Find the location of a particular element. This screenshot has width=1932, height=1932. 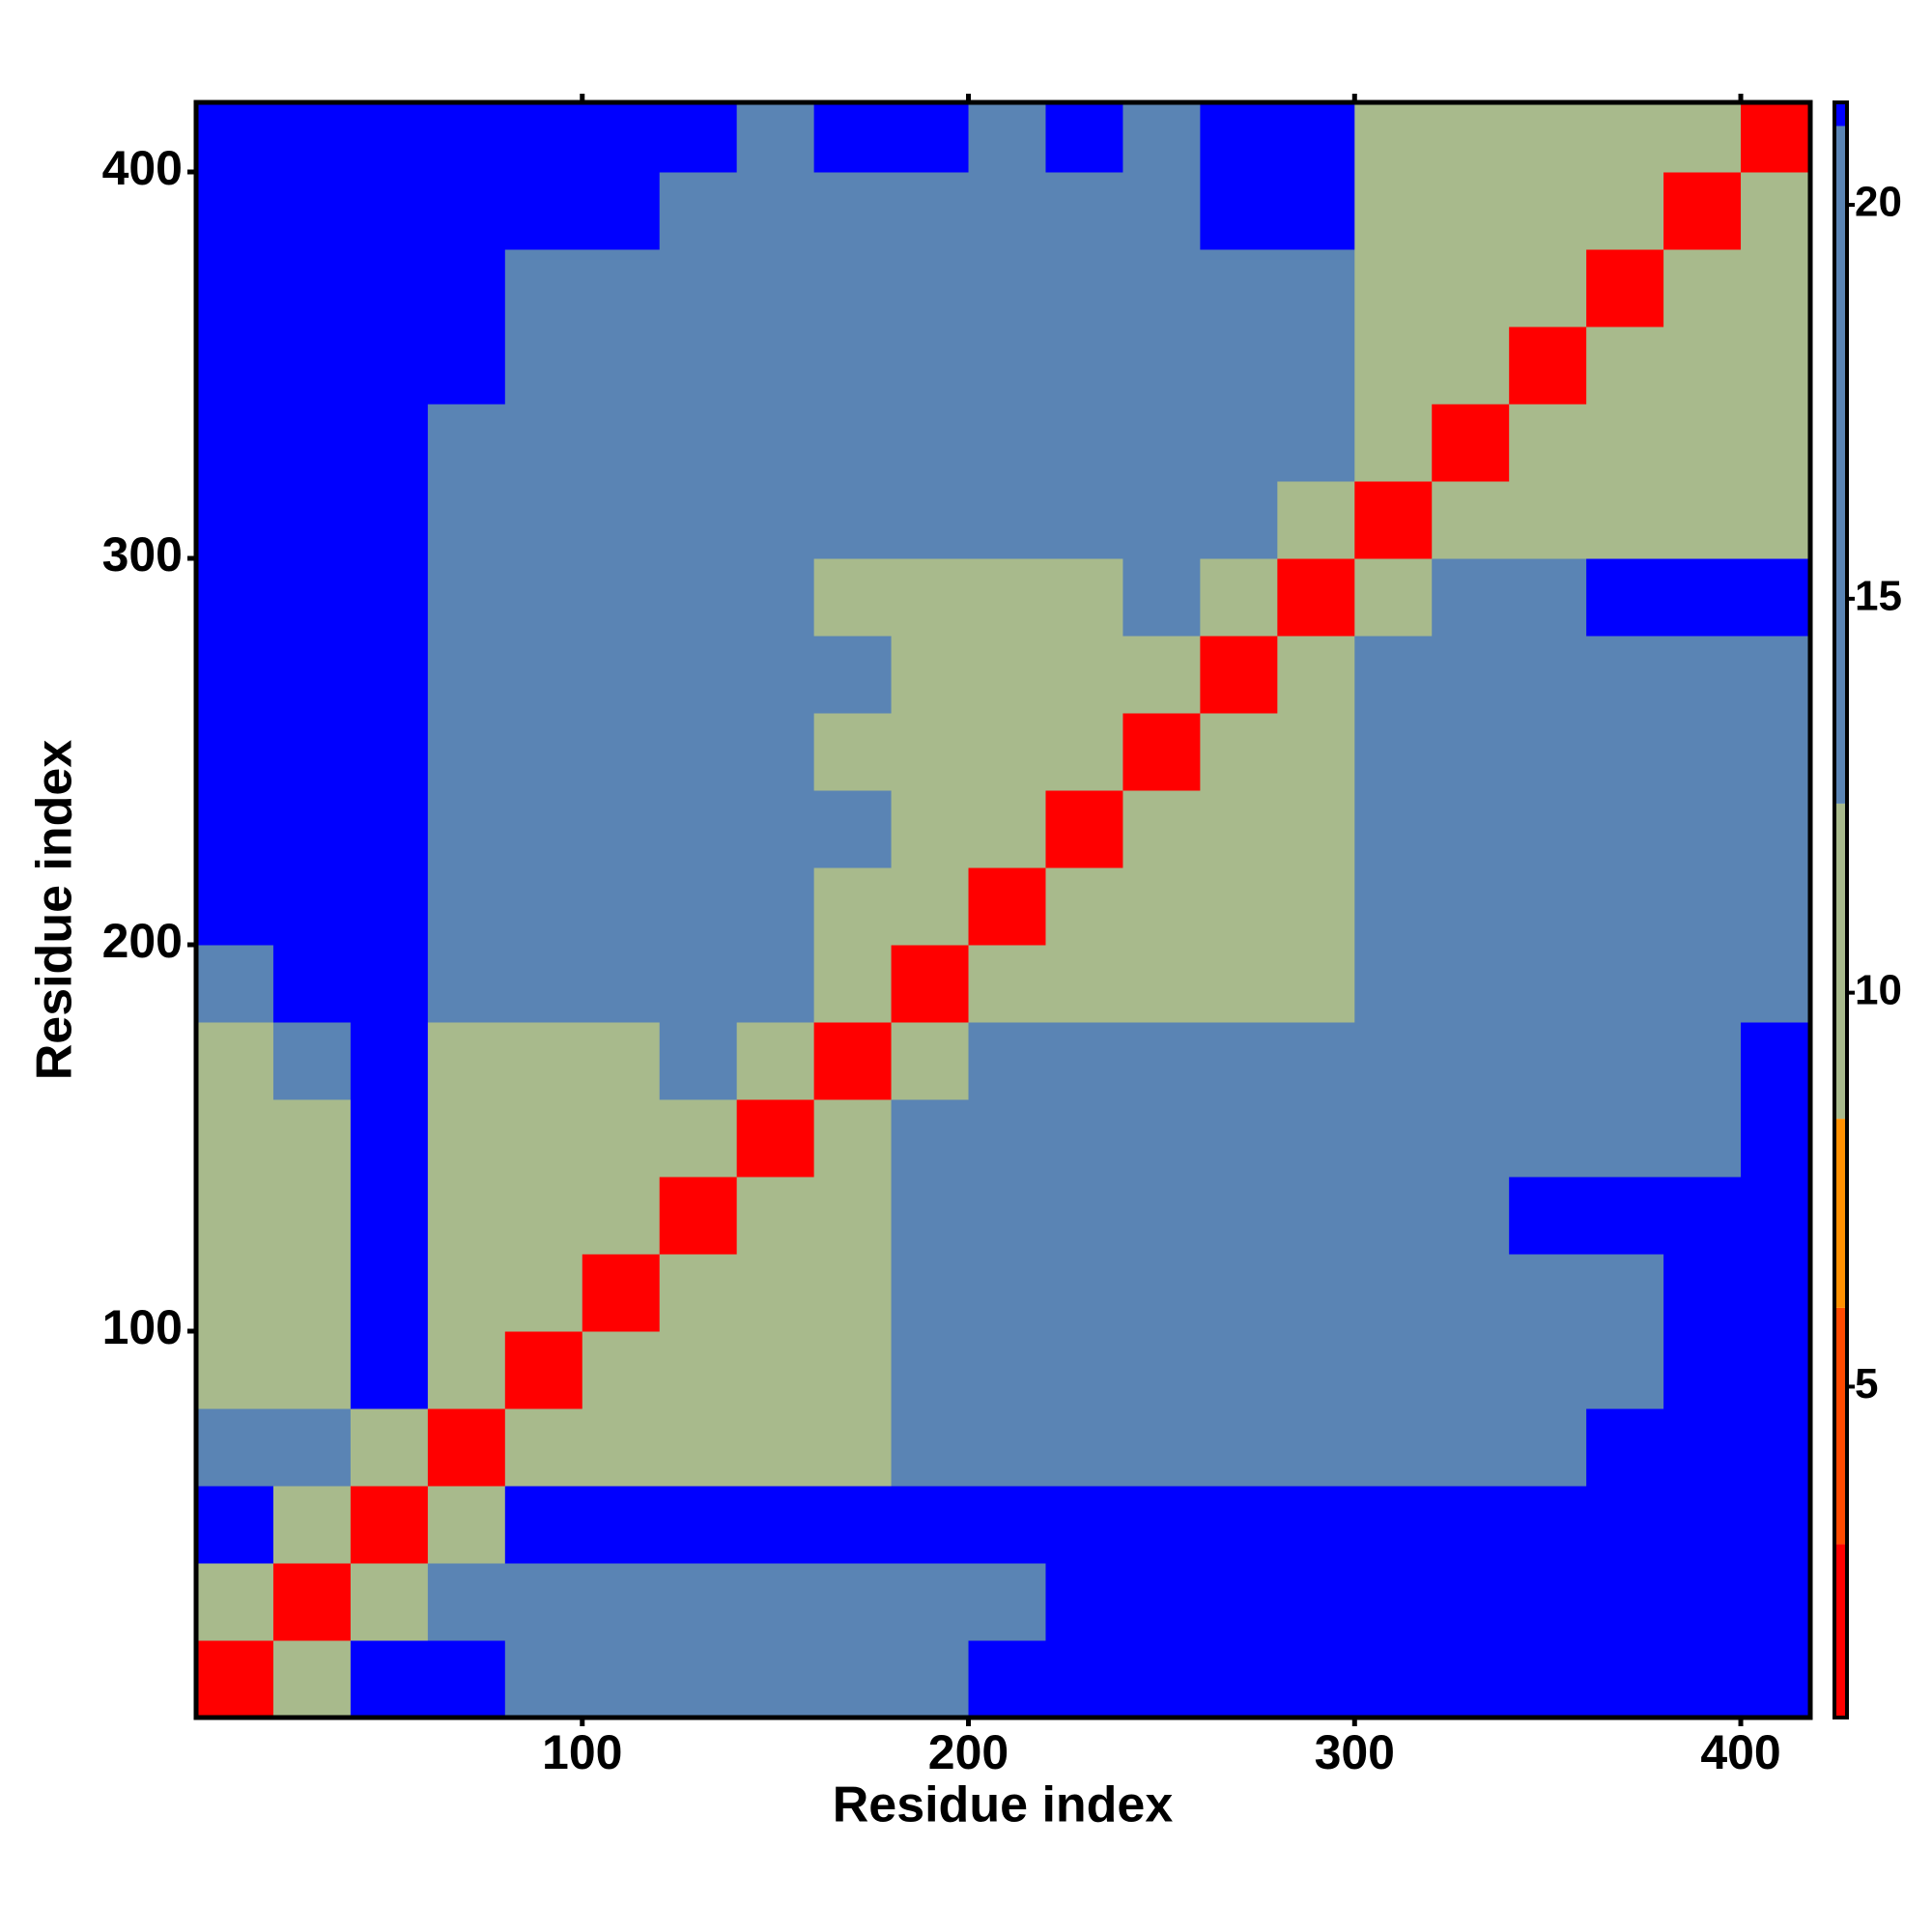

colorbar-tick-label: 20 is located at coordinates (1878, 202).